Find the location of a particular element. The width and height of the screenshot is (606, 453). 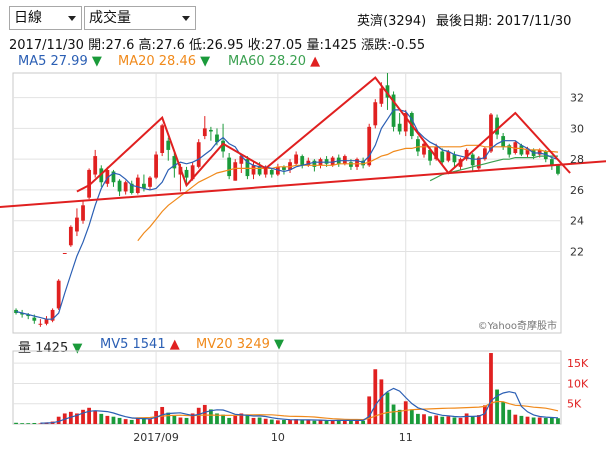

ma60-legend: MA60 28.20 ▲ is located at coordinates (274, 61).